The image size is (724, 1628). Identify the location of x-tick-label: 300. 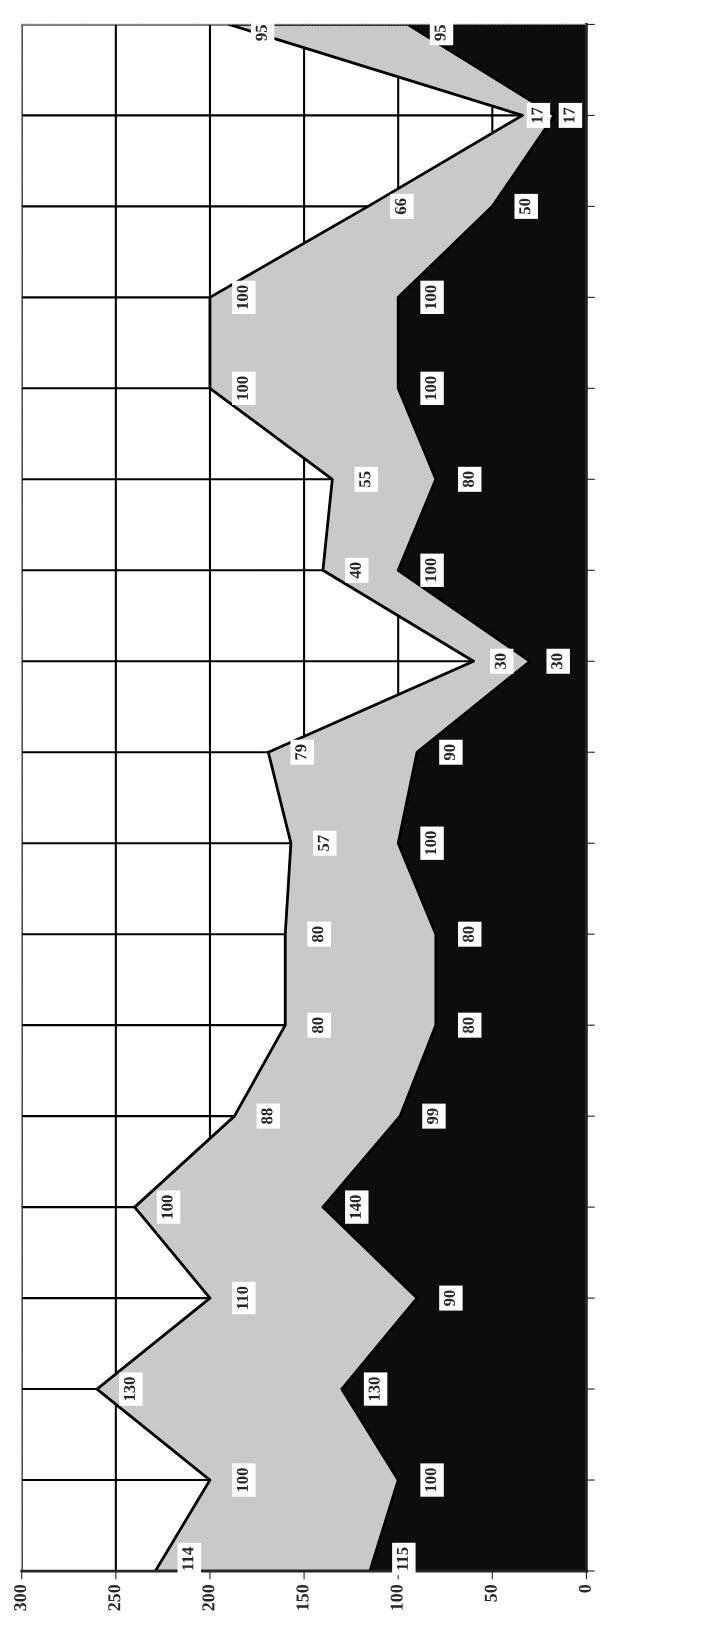
(20, 1597).